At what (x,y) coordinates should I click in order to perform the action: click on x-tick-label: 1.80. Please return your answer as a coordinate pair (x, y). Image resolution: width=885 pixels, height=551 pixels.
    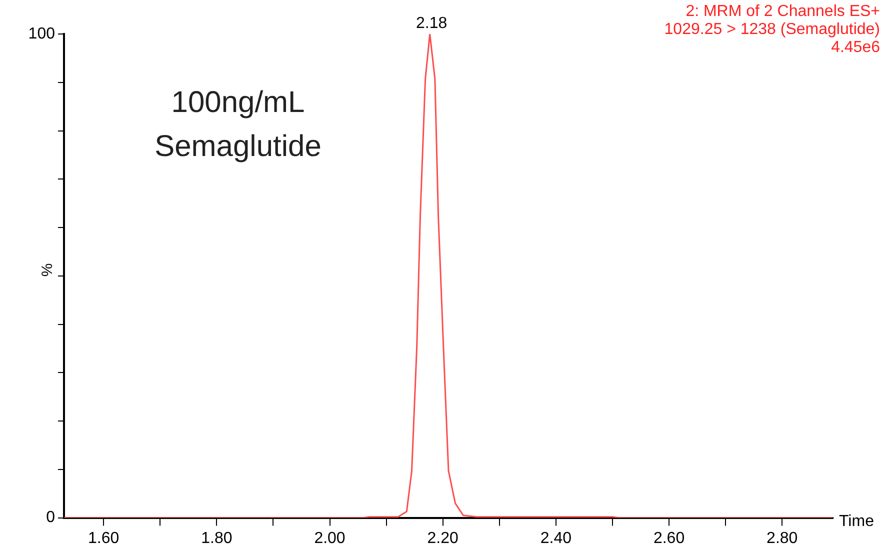
    Looking at the image, I should click on (216, 538).